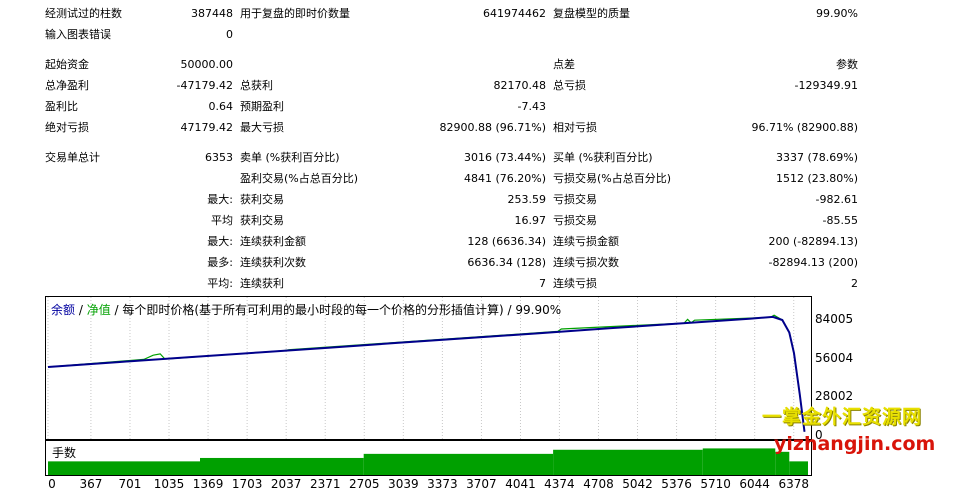  Describe the element at coordinates (61, 106) in the screenshot. I see `stat-label: 盈利比` at that location.